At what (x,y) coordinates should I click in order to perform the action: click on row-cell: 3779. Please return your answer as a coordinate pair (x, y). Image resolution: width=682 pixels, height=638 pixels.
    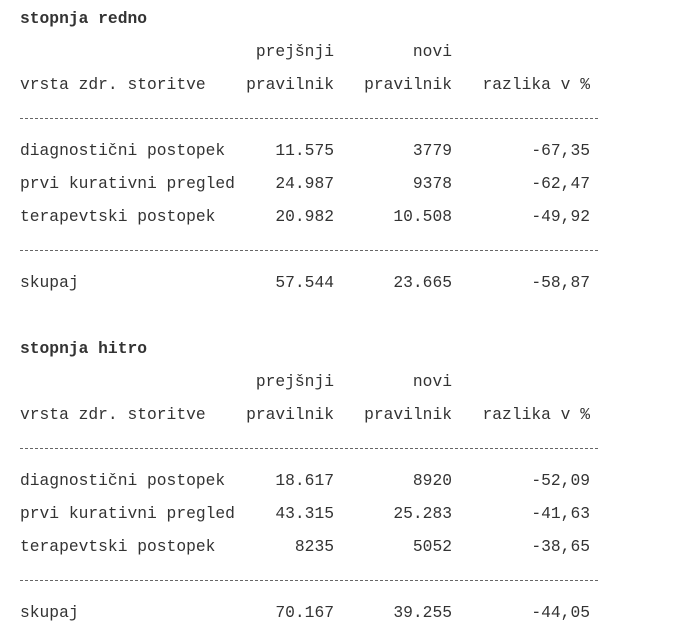
    Looking at the image, I should click on (432, 150).